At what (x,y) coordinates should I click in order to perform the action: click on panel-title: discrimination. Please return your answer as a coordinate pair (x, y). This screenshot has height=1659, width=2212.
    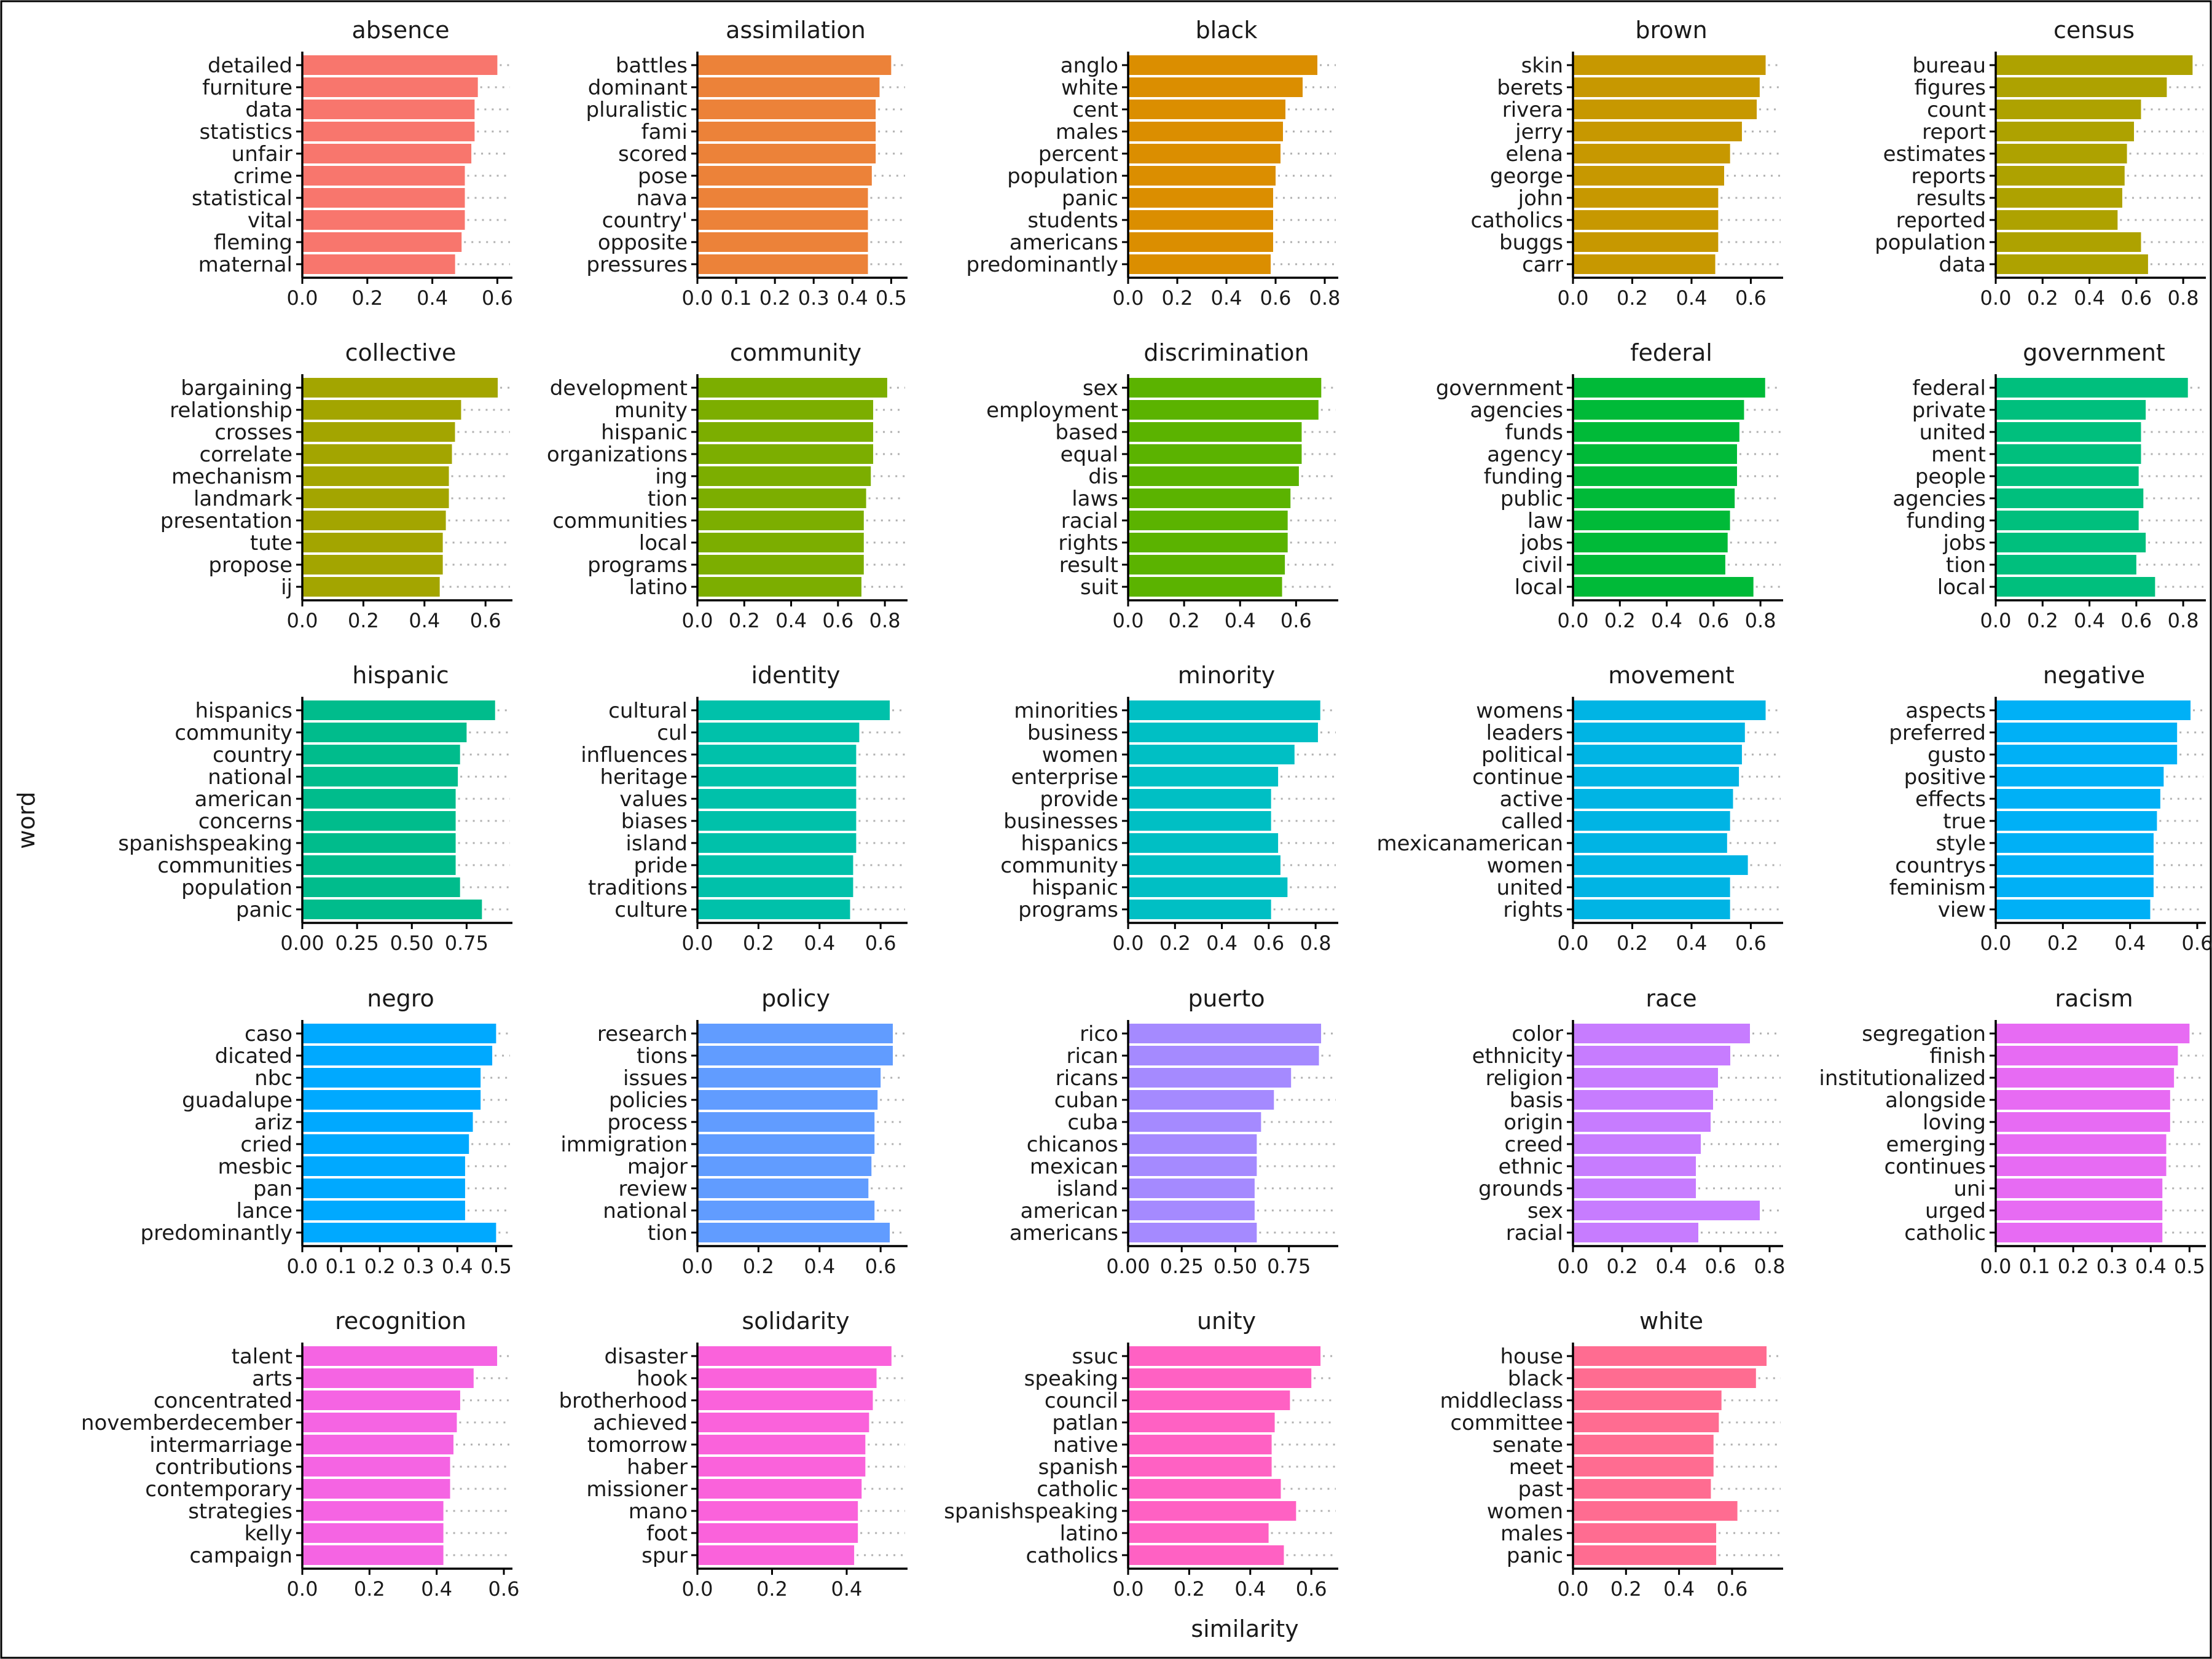
    Looking at the image, I should click on (1226, 352).